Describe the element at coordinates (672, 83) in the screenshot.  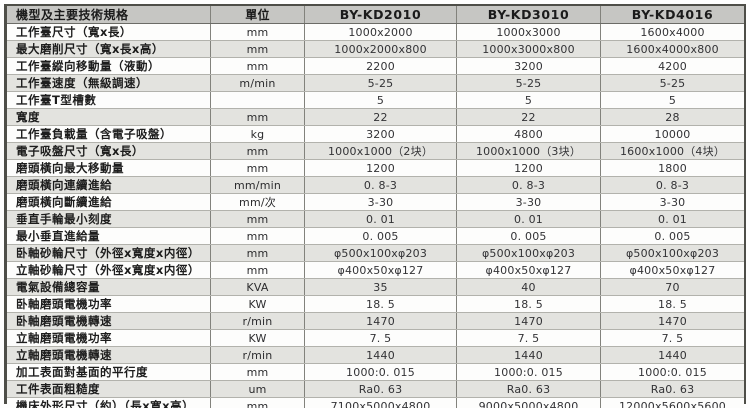
I see `value-by-kd4016: 5-25` at that location.